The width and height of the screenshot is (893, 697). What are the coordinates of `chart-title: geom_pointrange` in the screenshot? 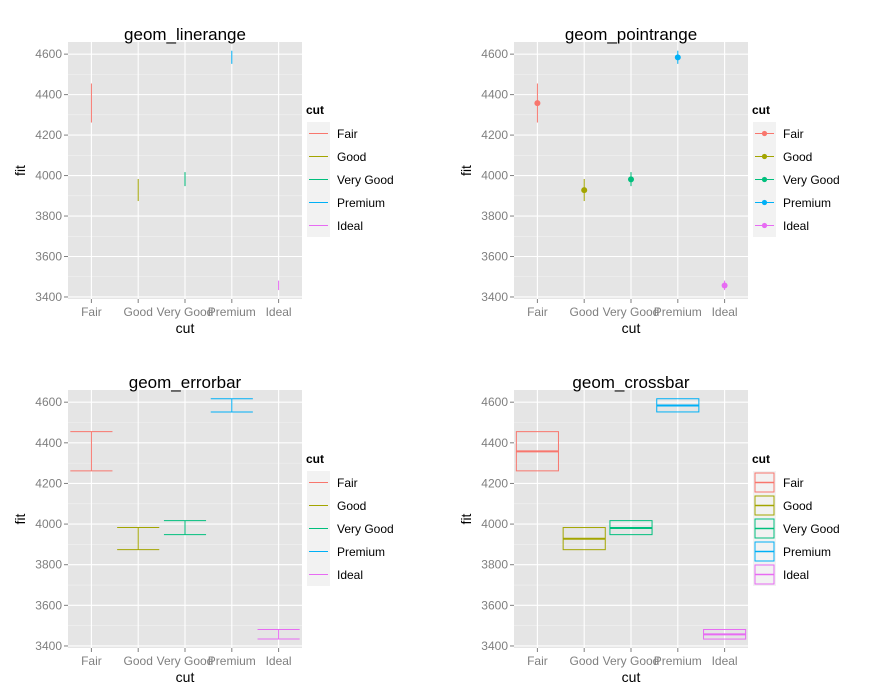 It's located at (631, 34).